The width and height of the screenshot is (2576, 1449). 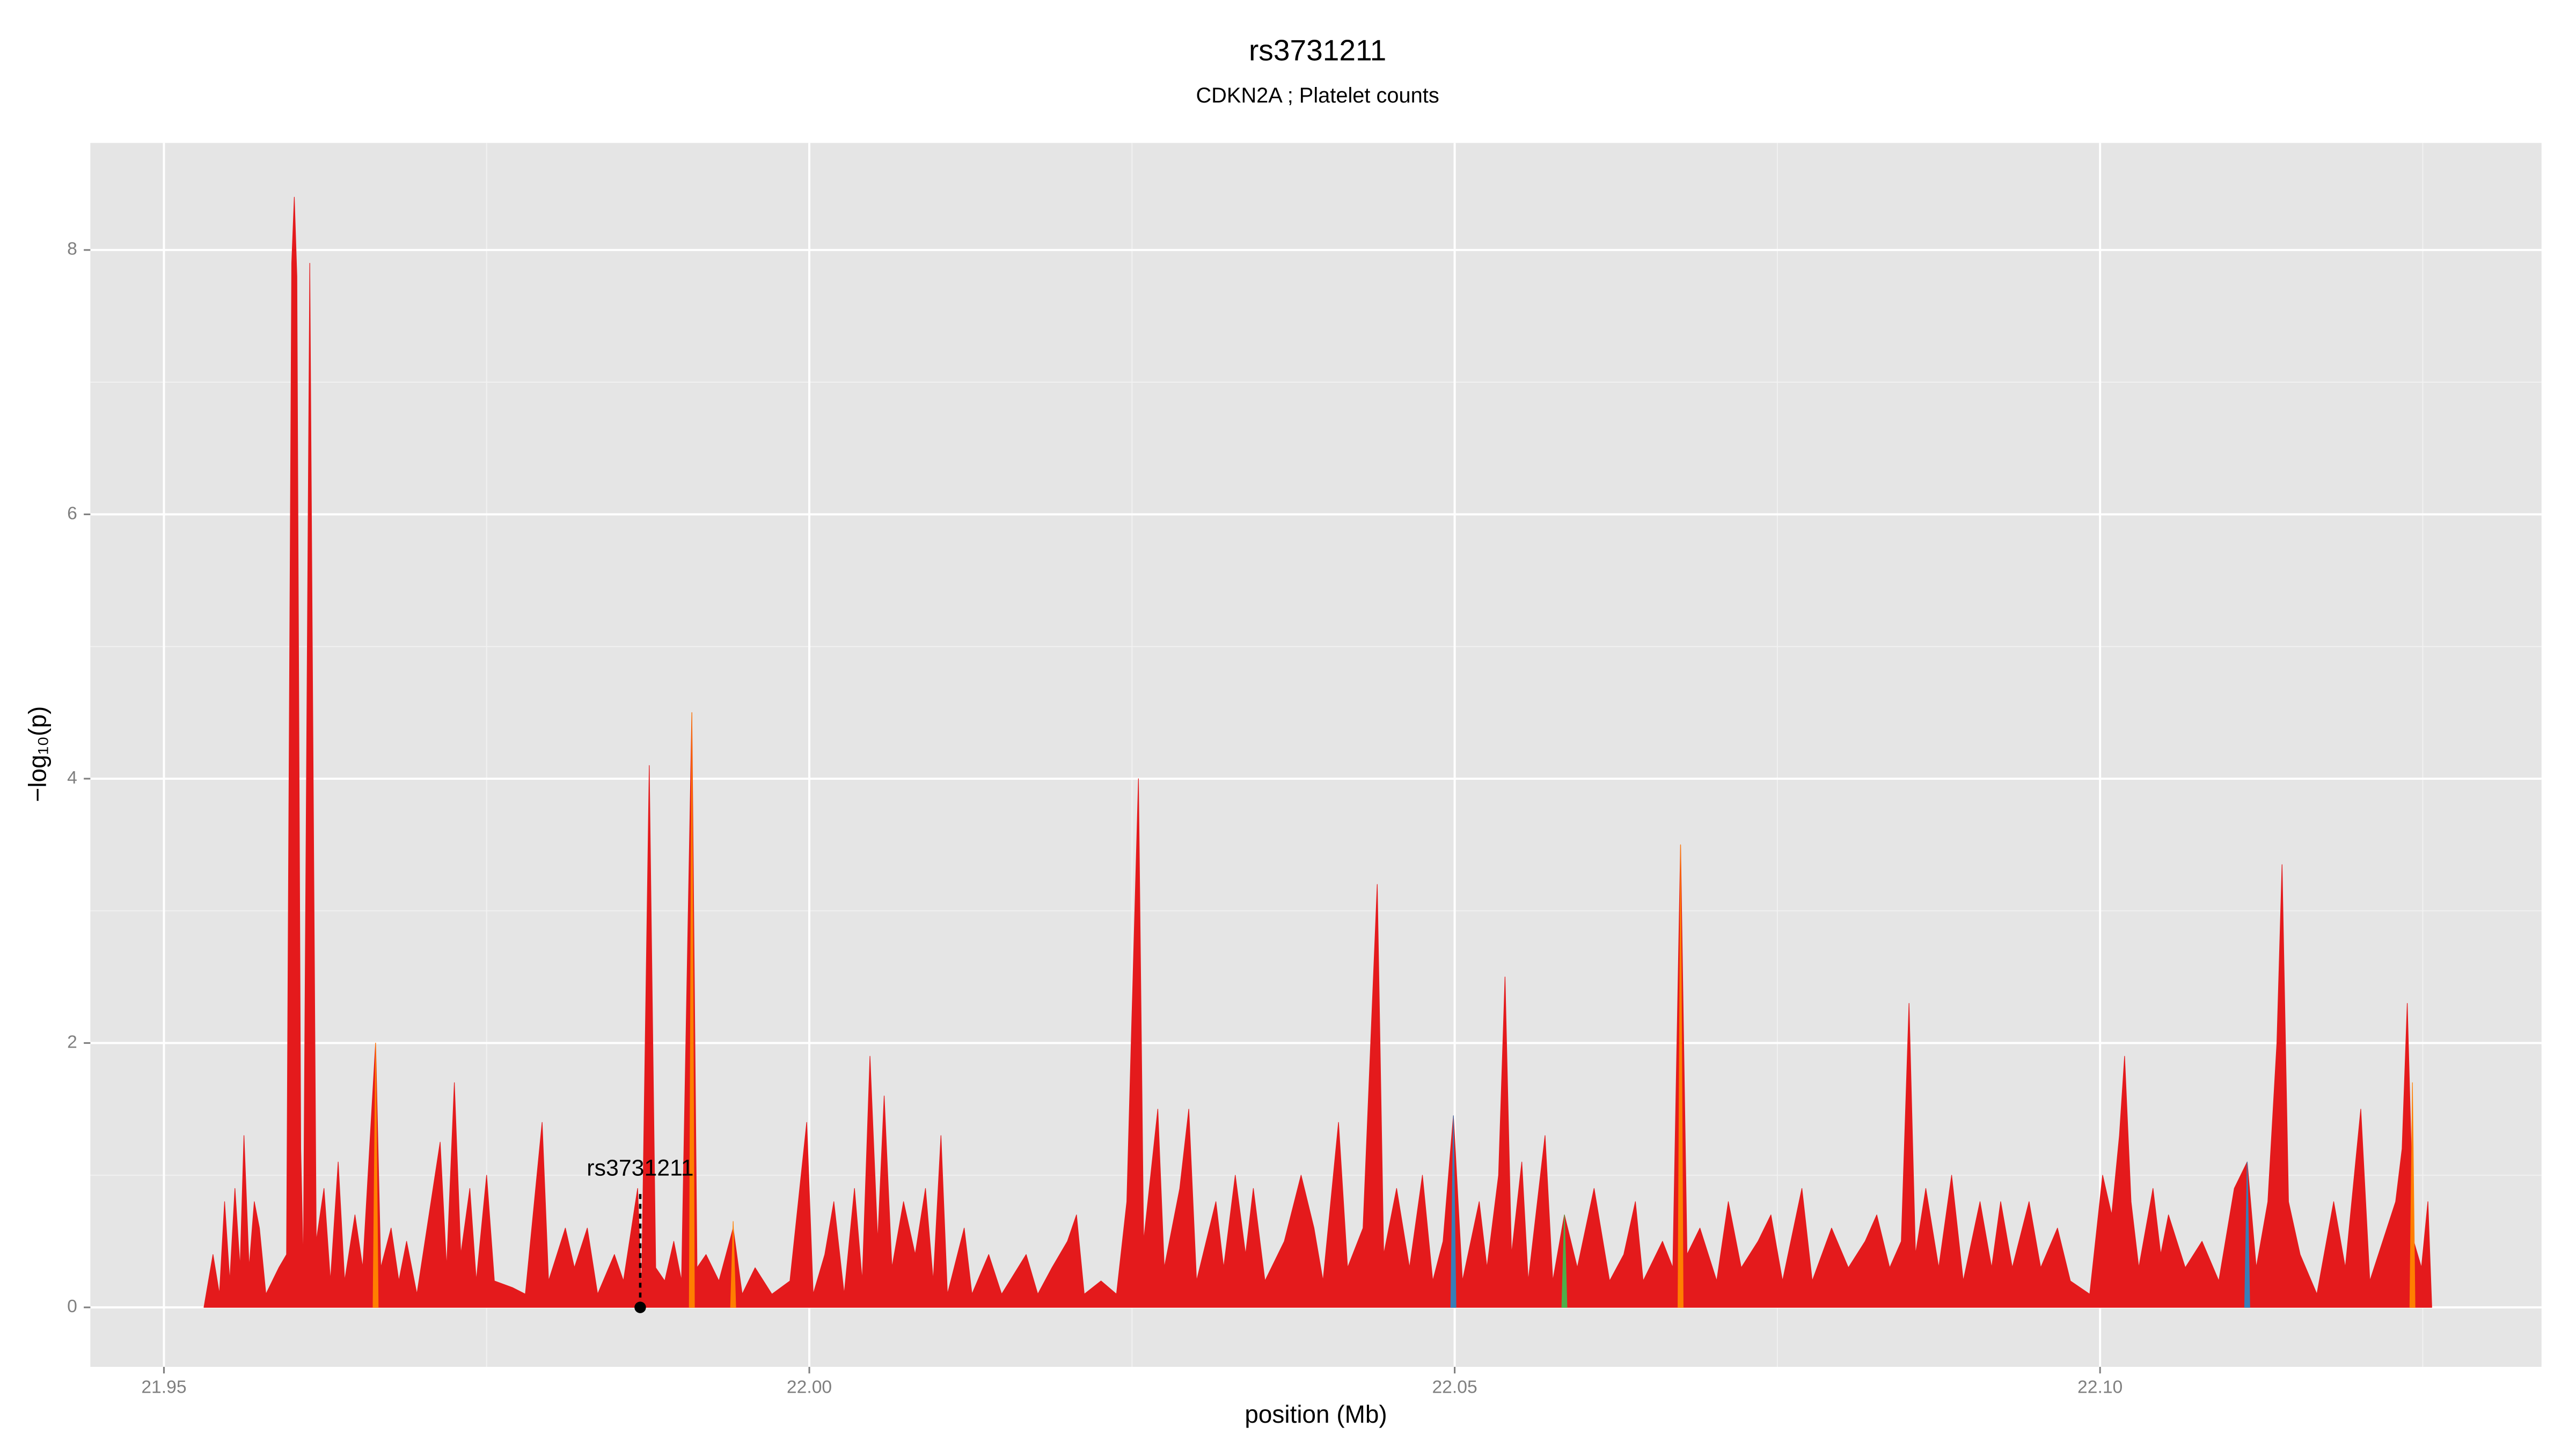 I want to click on x-tick-label: 22.10, so click(x=2100, y=1387).